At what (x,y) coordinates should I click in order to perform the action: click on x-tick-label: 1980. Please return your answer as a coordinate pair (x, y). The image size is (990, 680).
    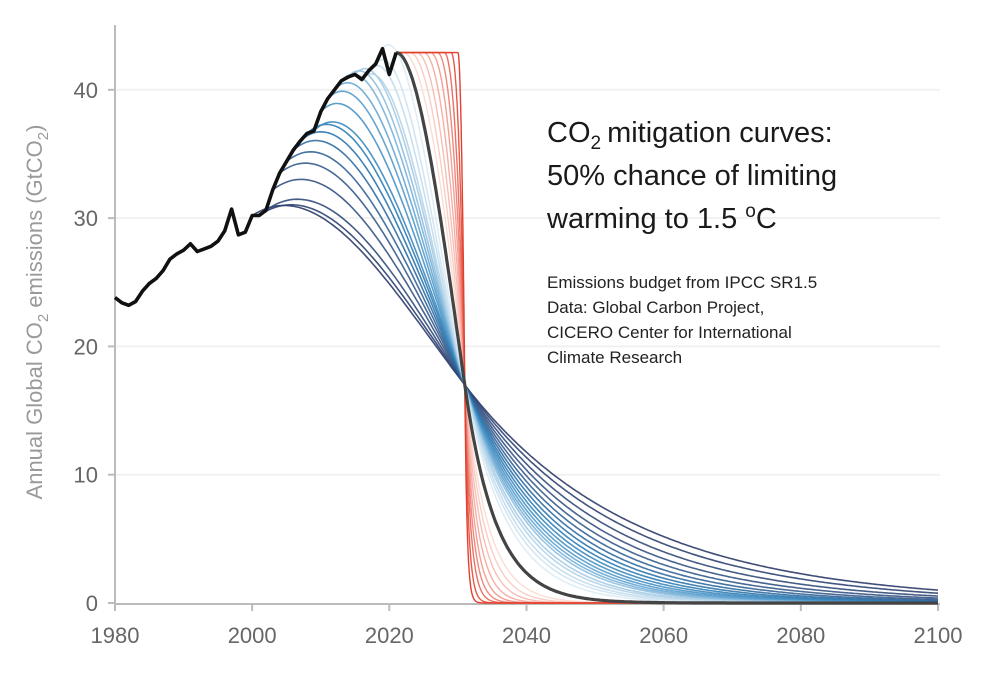
    Looking at the image, I should click on (115, 635).